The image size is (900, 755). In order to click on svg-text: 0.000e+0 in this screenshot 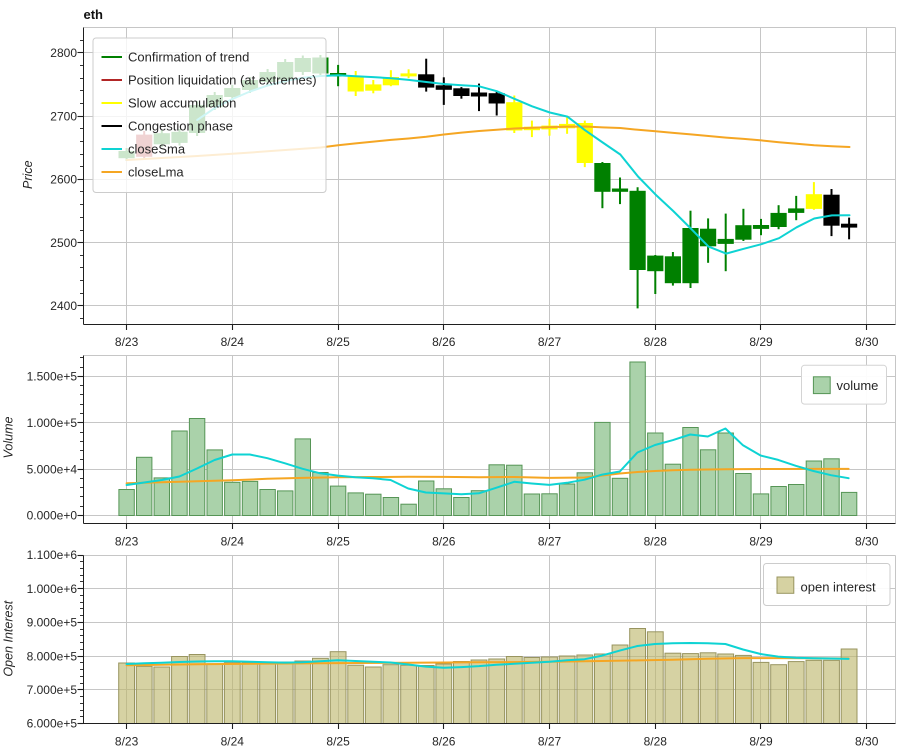, I will do `click(52, 516)`.